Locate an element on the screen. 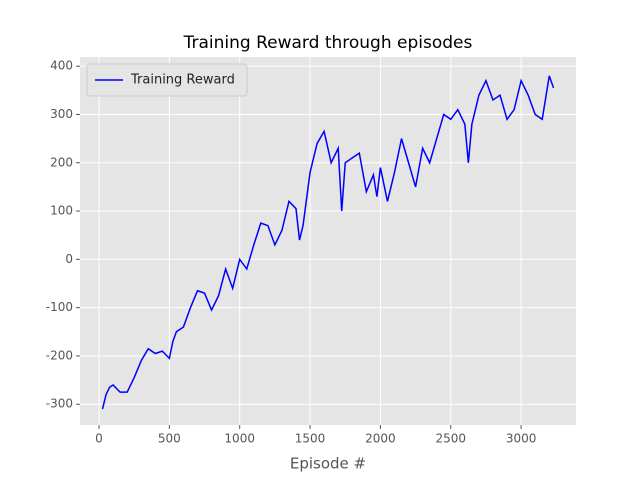  y-tick-label: 100 is located at coordinates (61, 211).